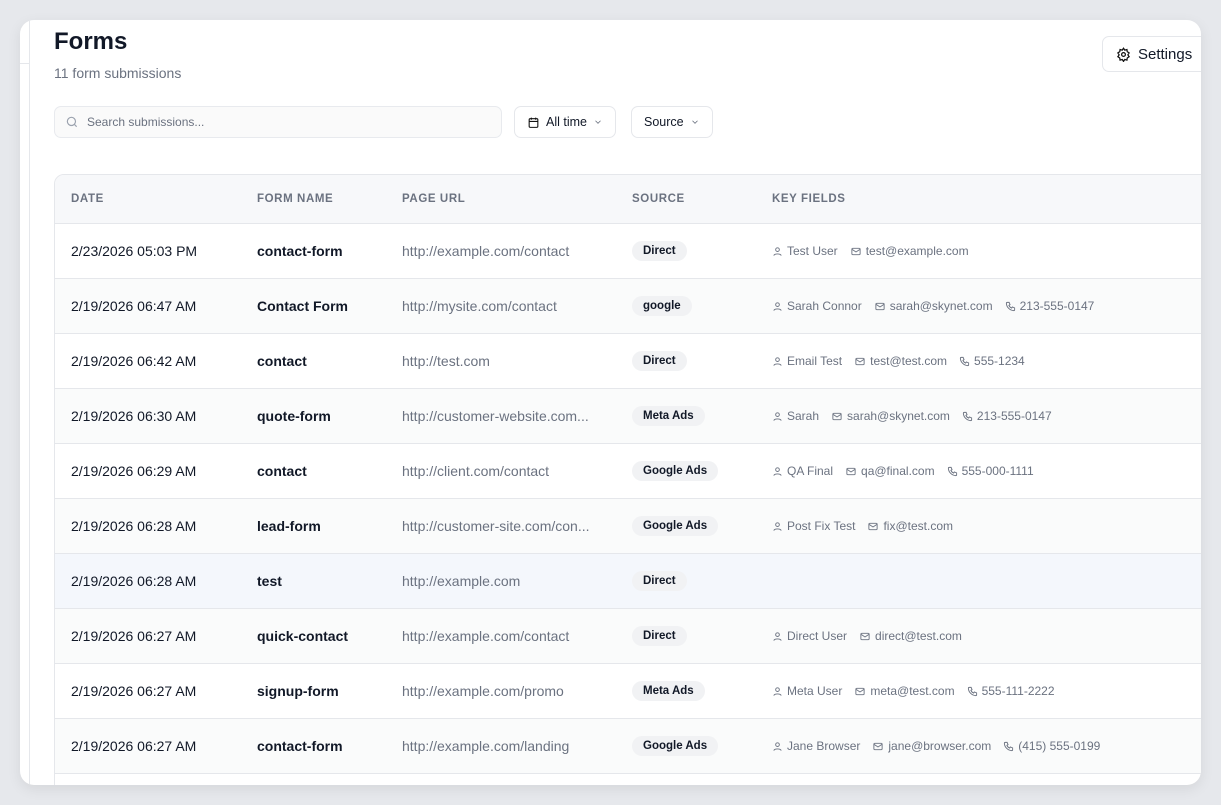 This screenshot has height=805, width=1221. Describe the element at coordinates (87, 199) in the screenshot. I see `column-header-date: DATE` at that location.